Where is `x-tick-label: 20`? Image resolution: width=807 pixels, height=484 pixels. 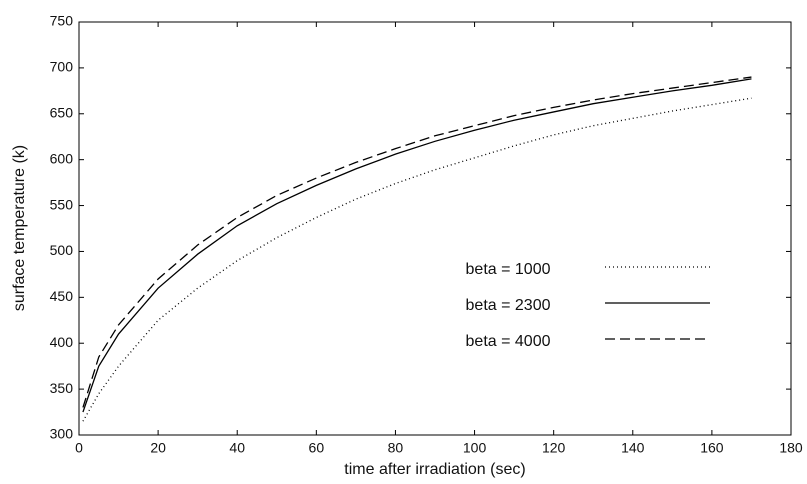 x-tick-label: 20 is located at coordinates (158, 448).